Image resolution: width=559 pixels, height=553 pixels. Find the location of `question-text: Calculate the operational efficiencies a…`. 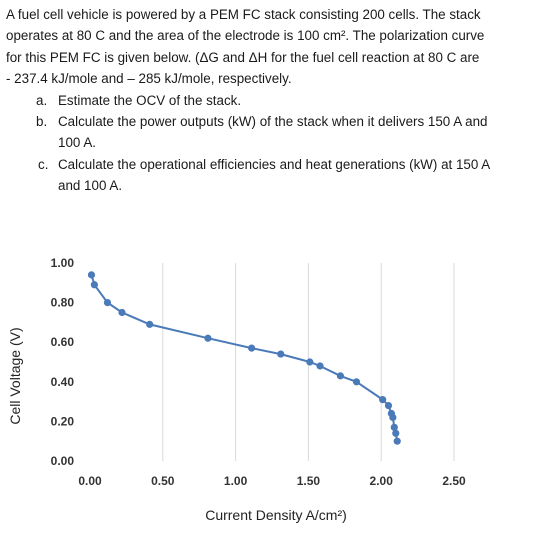

question-text: Calculate the operational efficiencies a… is located at coordinates (274, 164).